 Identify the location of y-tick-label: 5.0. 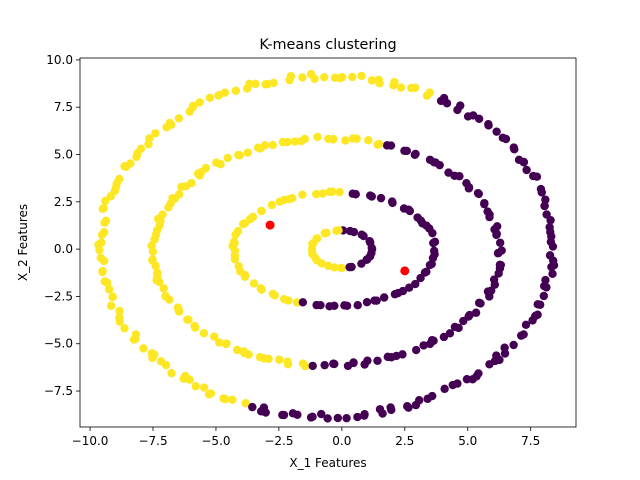
(63, 155).